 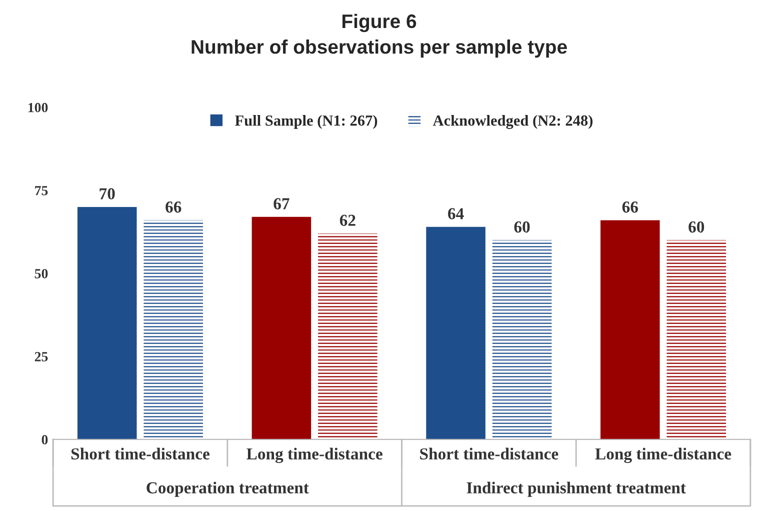 I want to click on data-label: 70, so click(x=107, y=194).